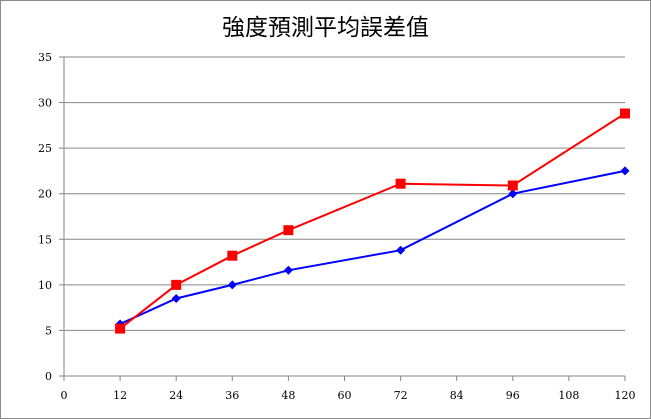  I want to click on chart-title: 強度預測平均誤差值, so click(325, 28).